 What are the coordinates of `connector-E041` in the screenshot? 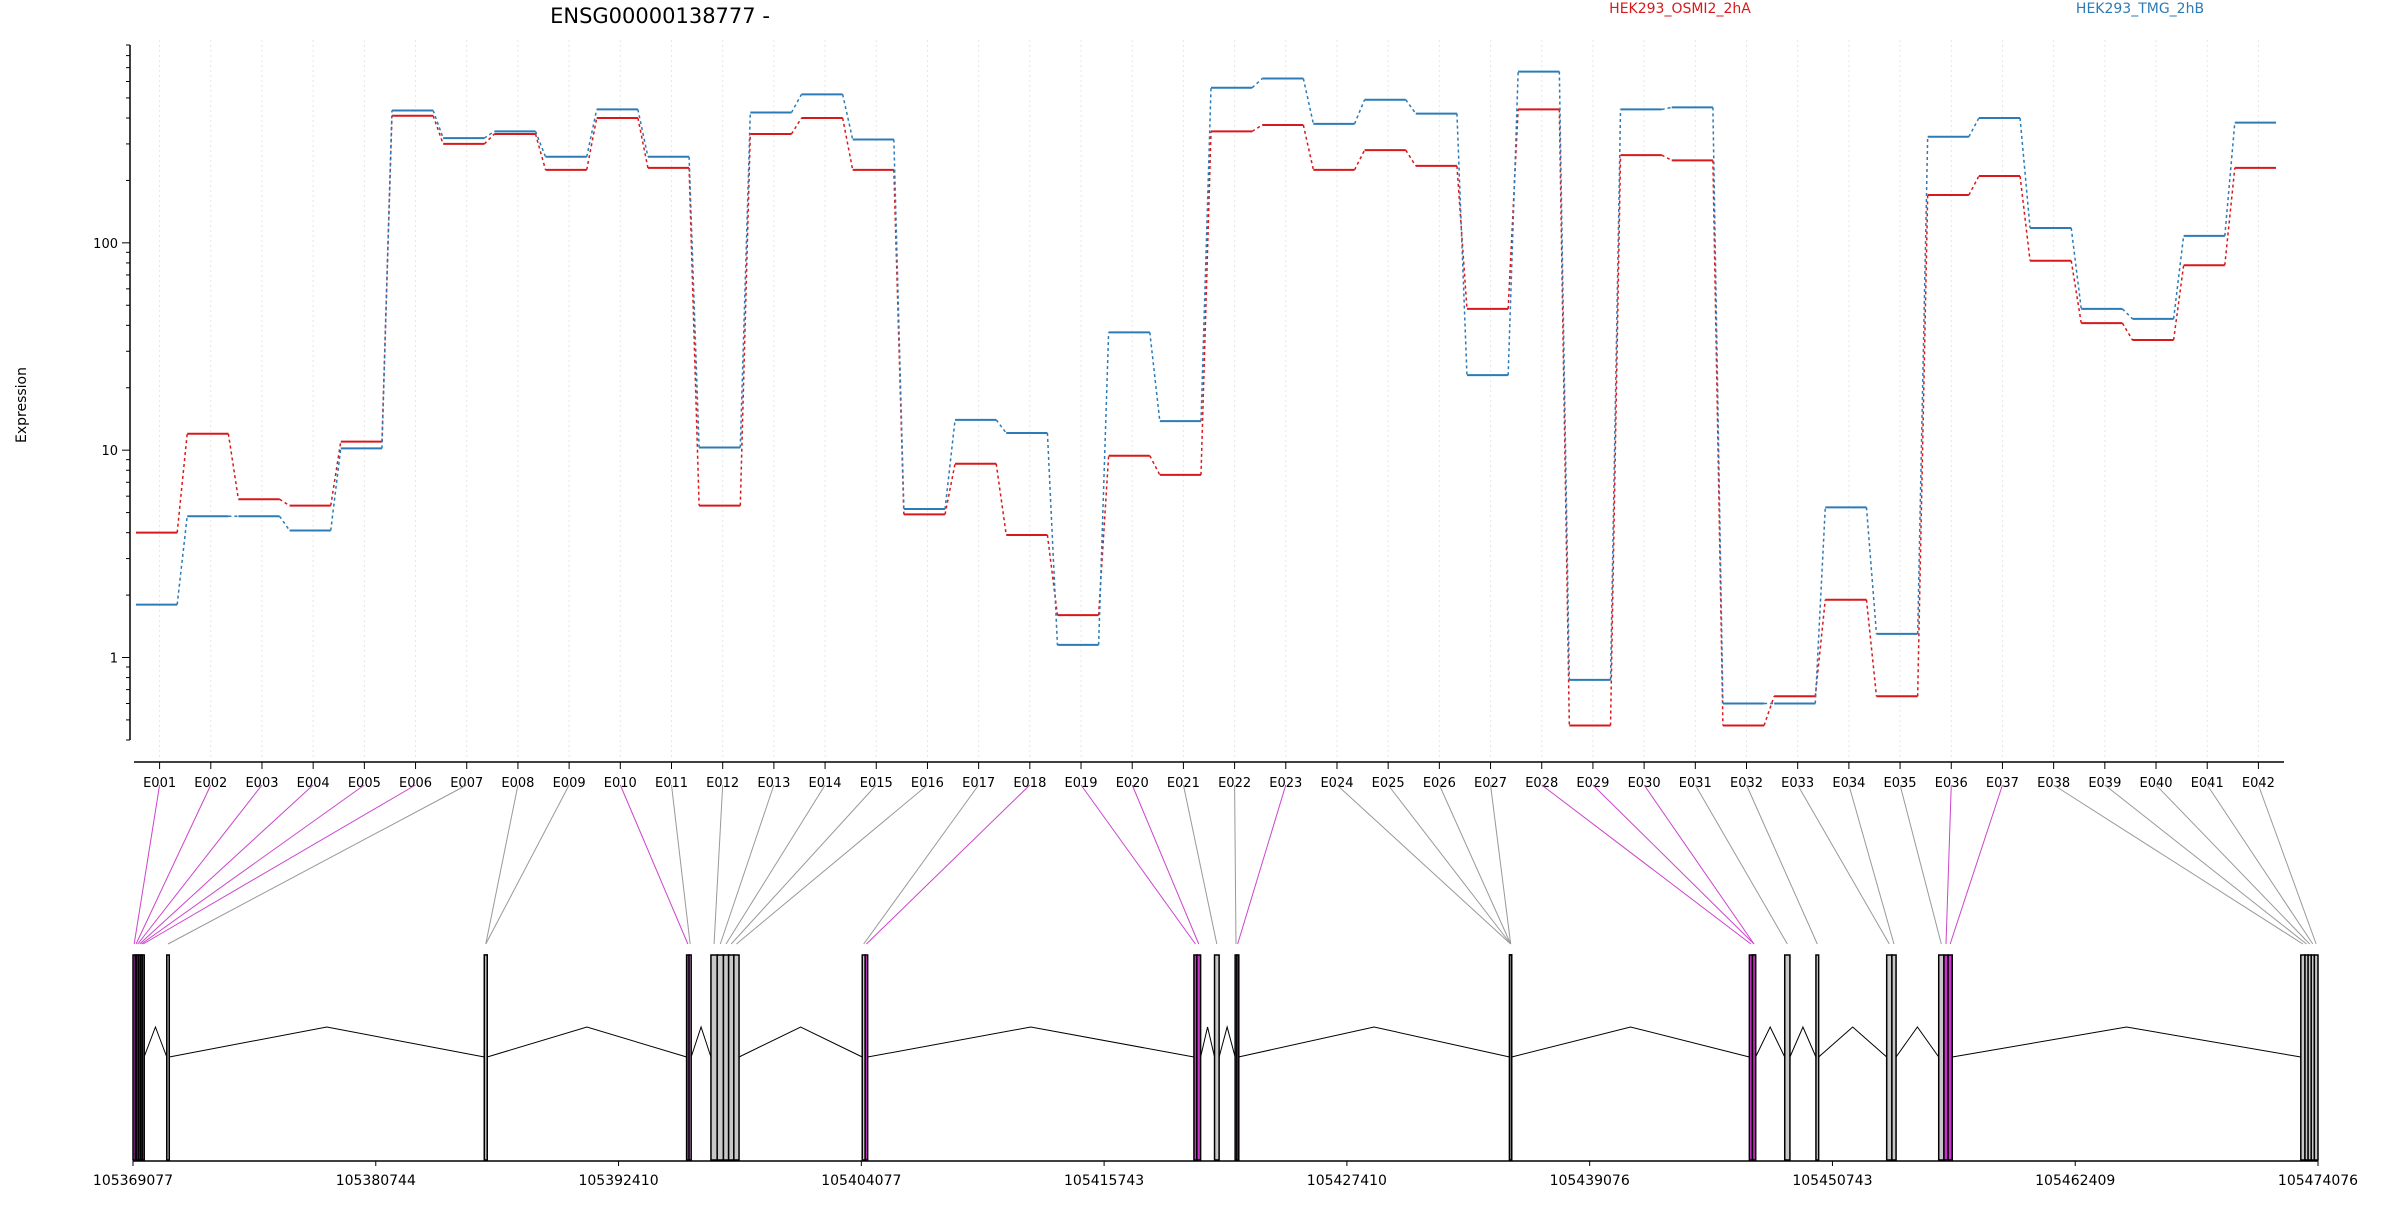 It's located at (2260, 864).